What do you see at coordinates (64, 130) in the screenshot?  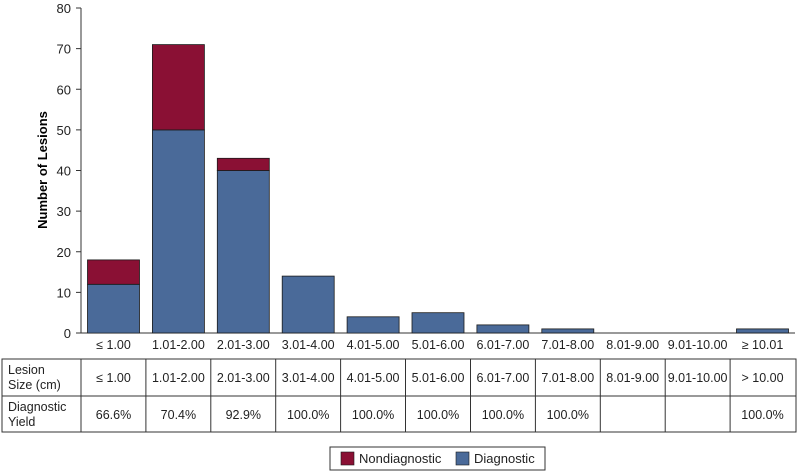 I see `y-tick-label: 50` at bounding box center [64, 130].